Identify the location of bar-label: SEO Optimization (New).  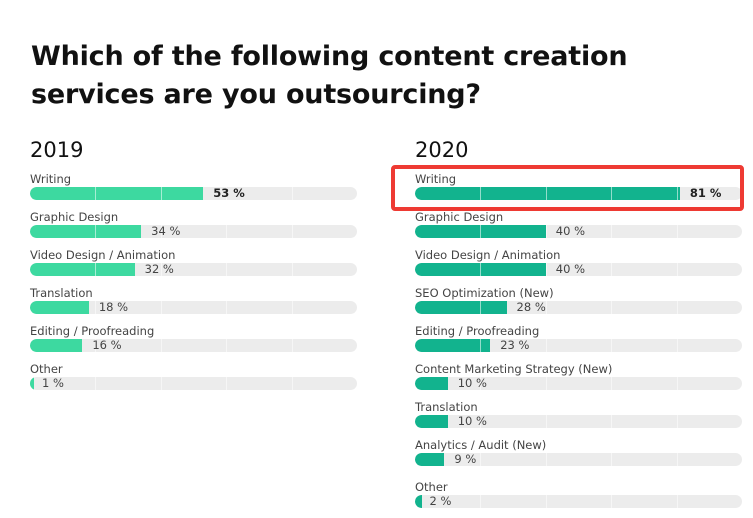
(484, 293).